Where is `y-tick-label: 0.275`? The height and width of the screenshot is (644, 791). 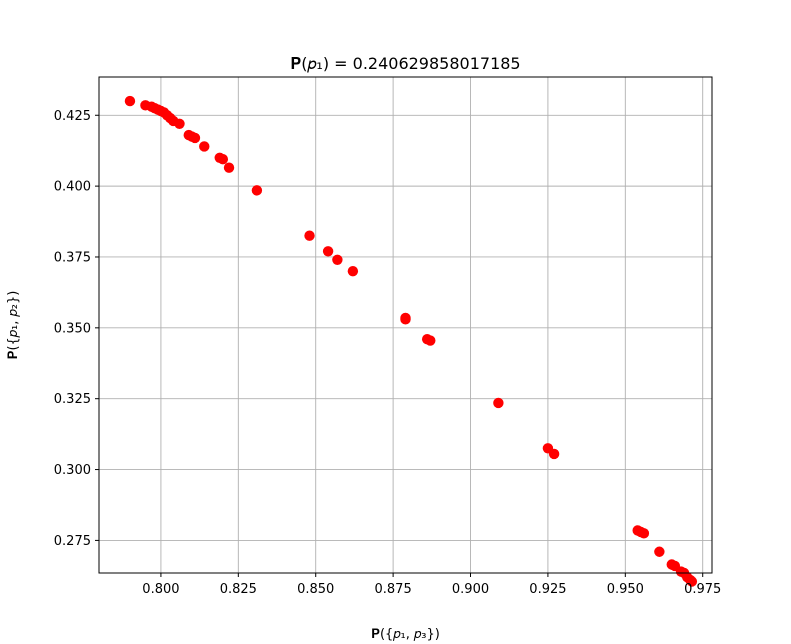 y-tick-label: 0.275 is located at coordinates (72, 541).